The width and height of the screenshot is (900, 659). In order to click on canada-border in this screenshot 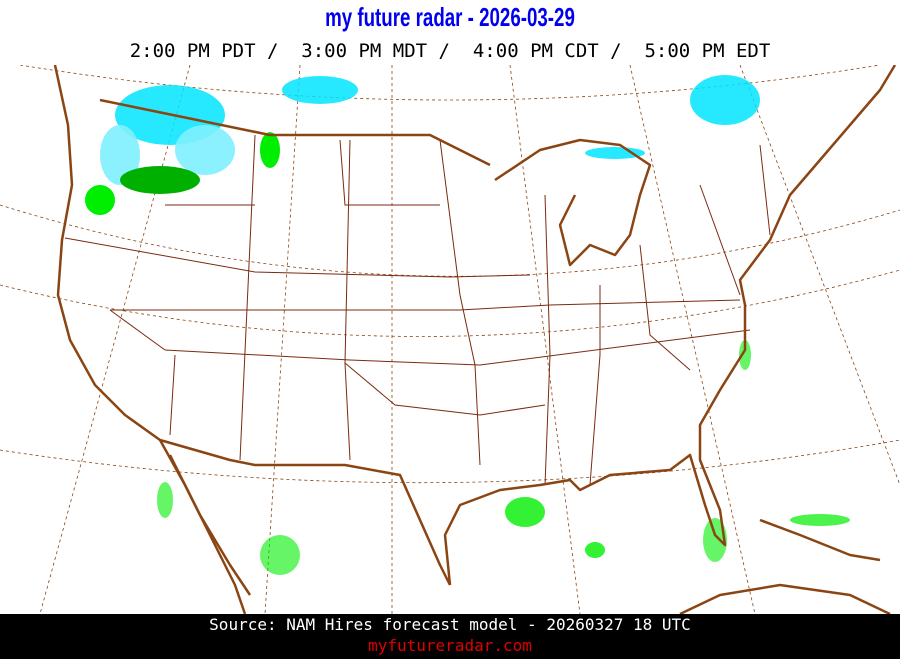, I will do `click(295, 132)`.